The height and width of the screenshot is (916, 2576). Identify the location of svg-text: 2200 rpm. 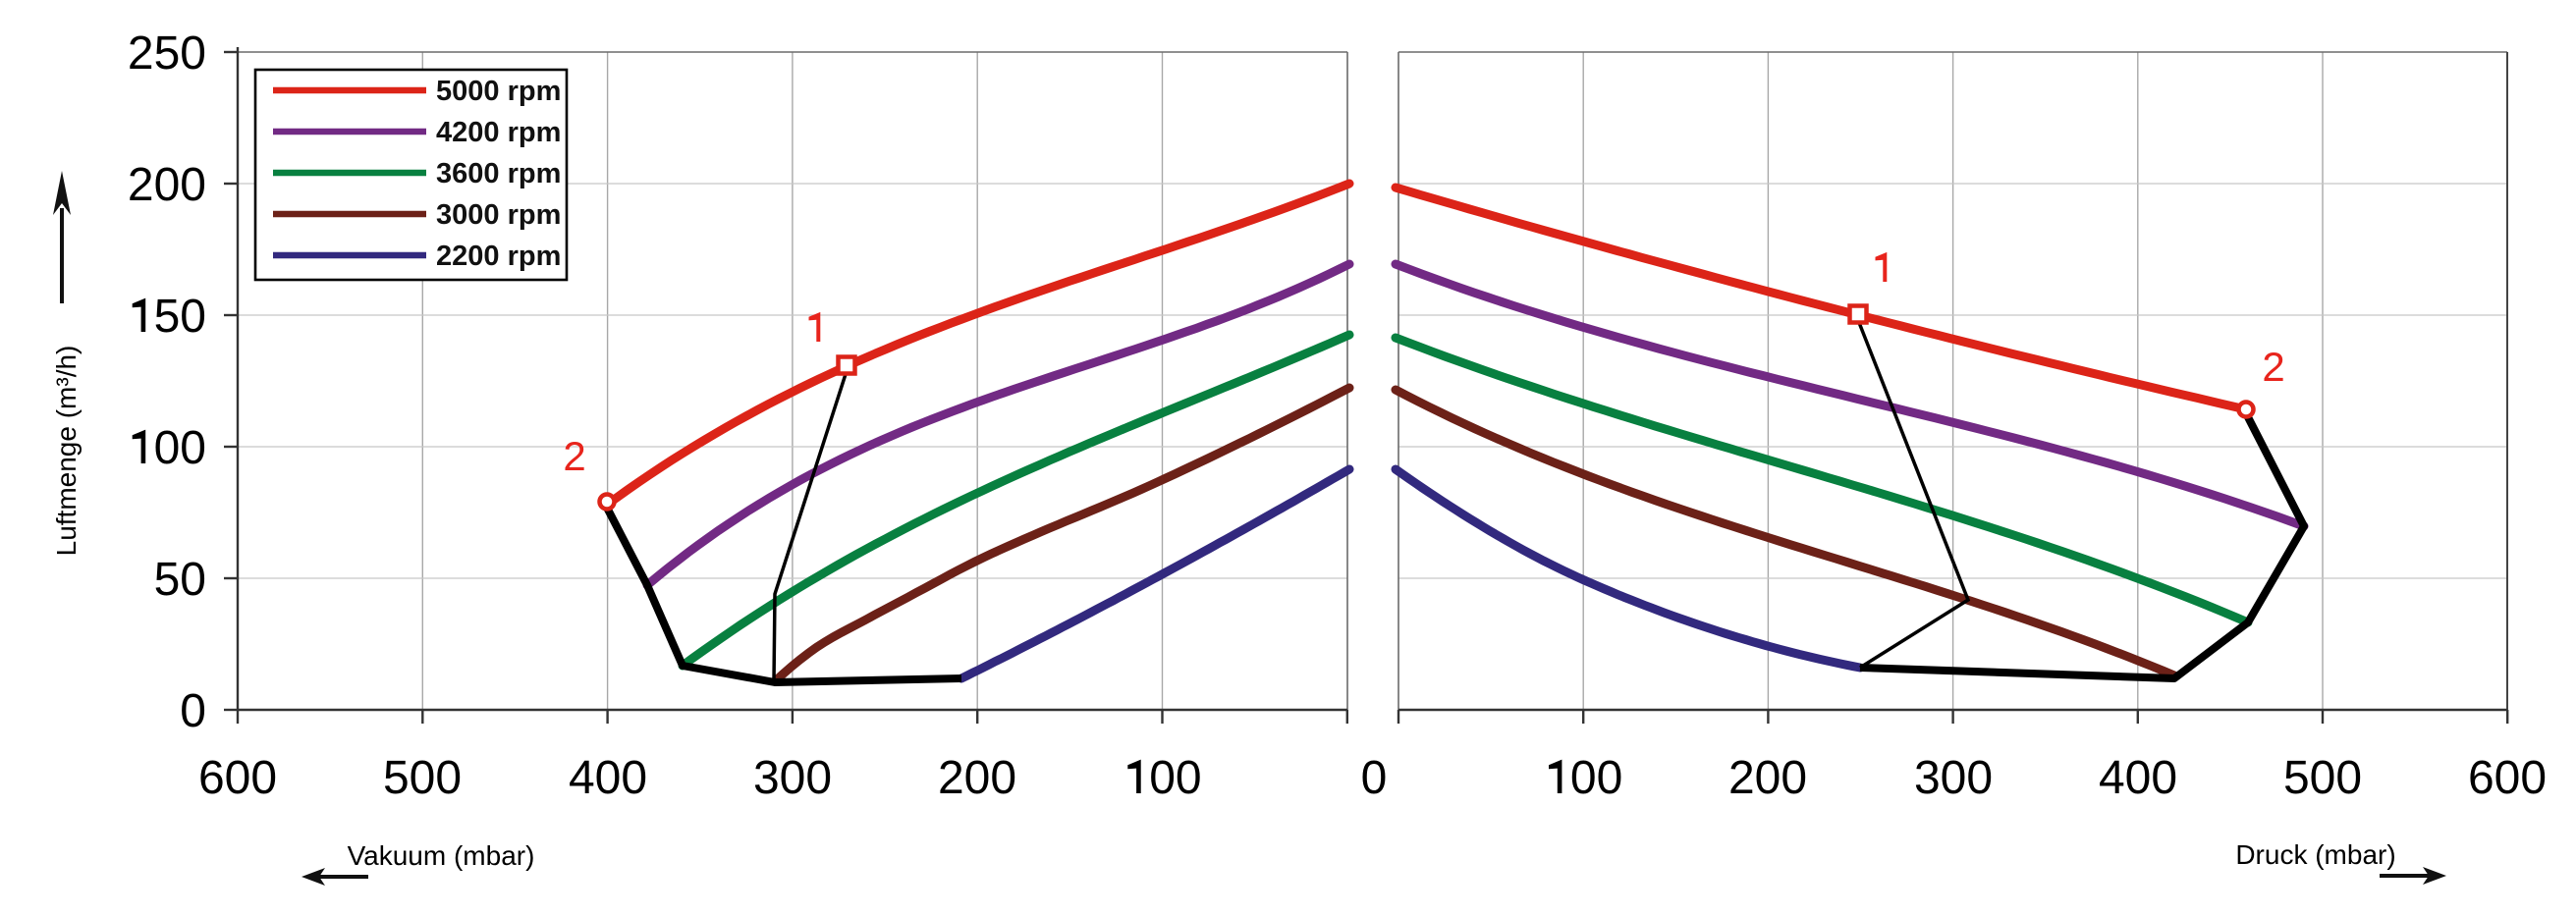
(499, 256).